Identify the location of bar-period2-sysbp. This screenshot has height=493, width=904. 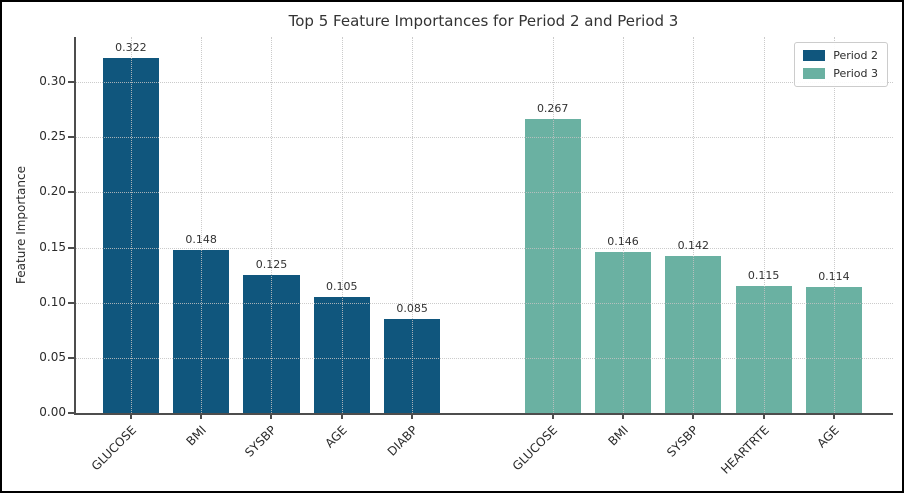
(271, 344).